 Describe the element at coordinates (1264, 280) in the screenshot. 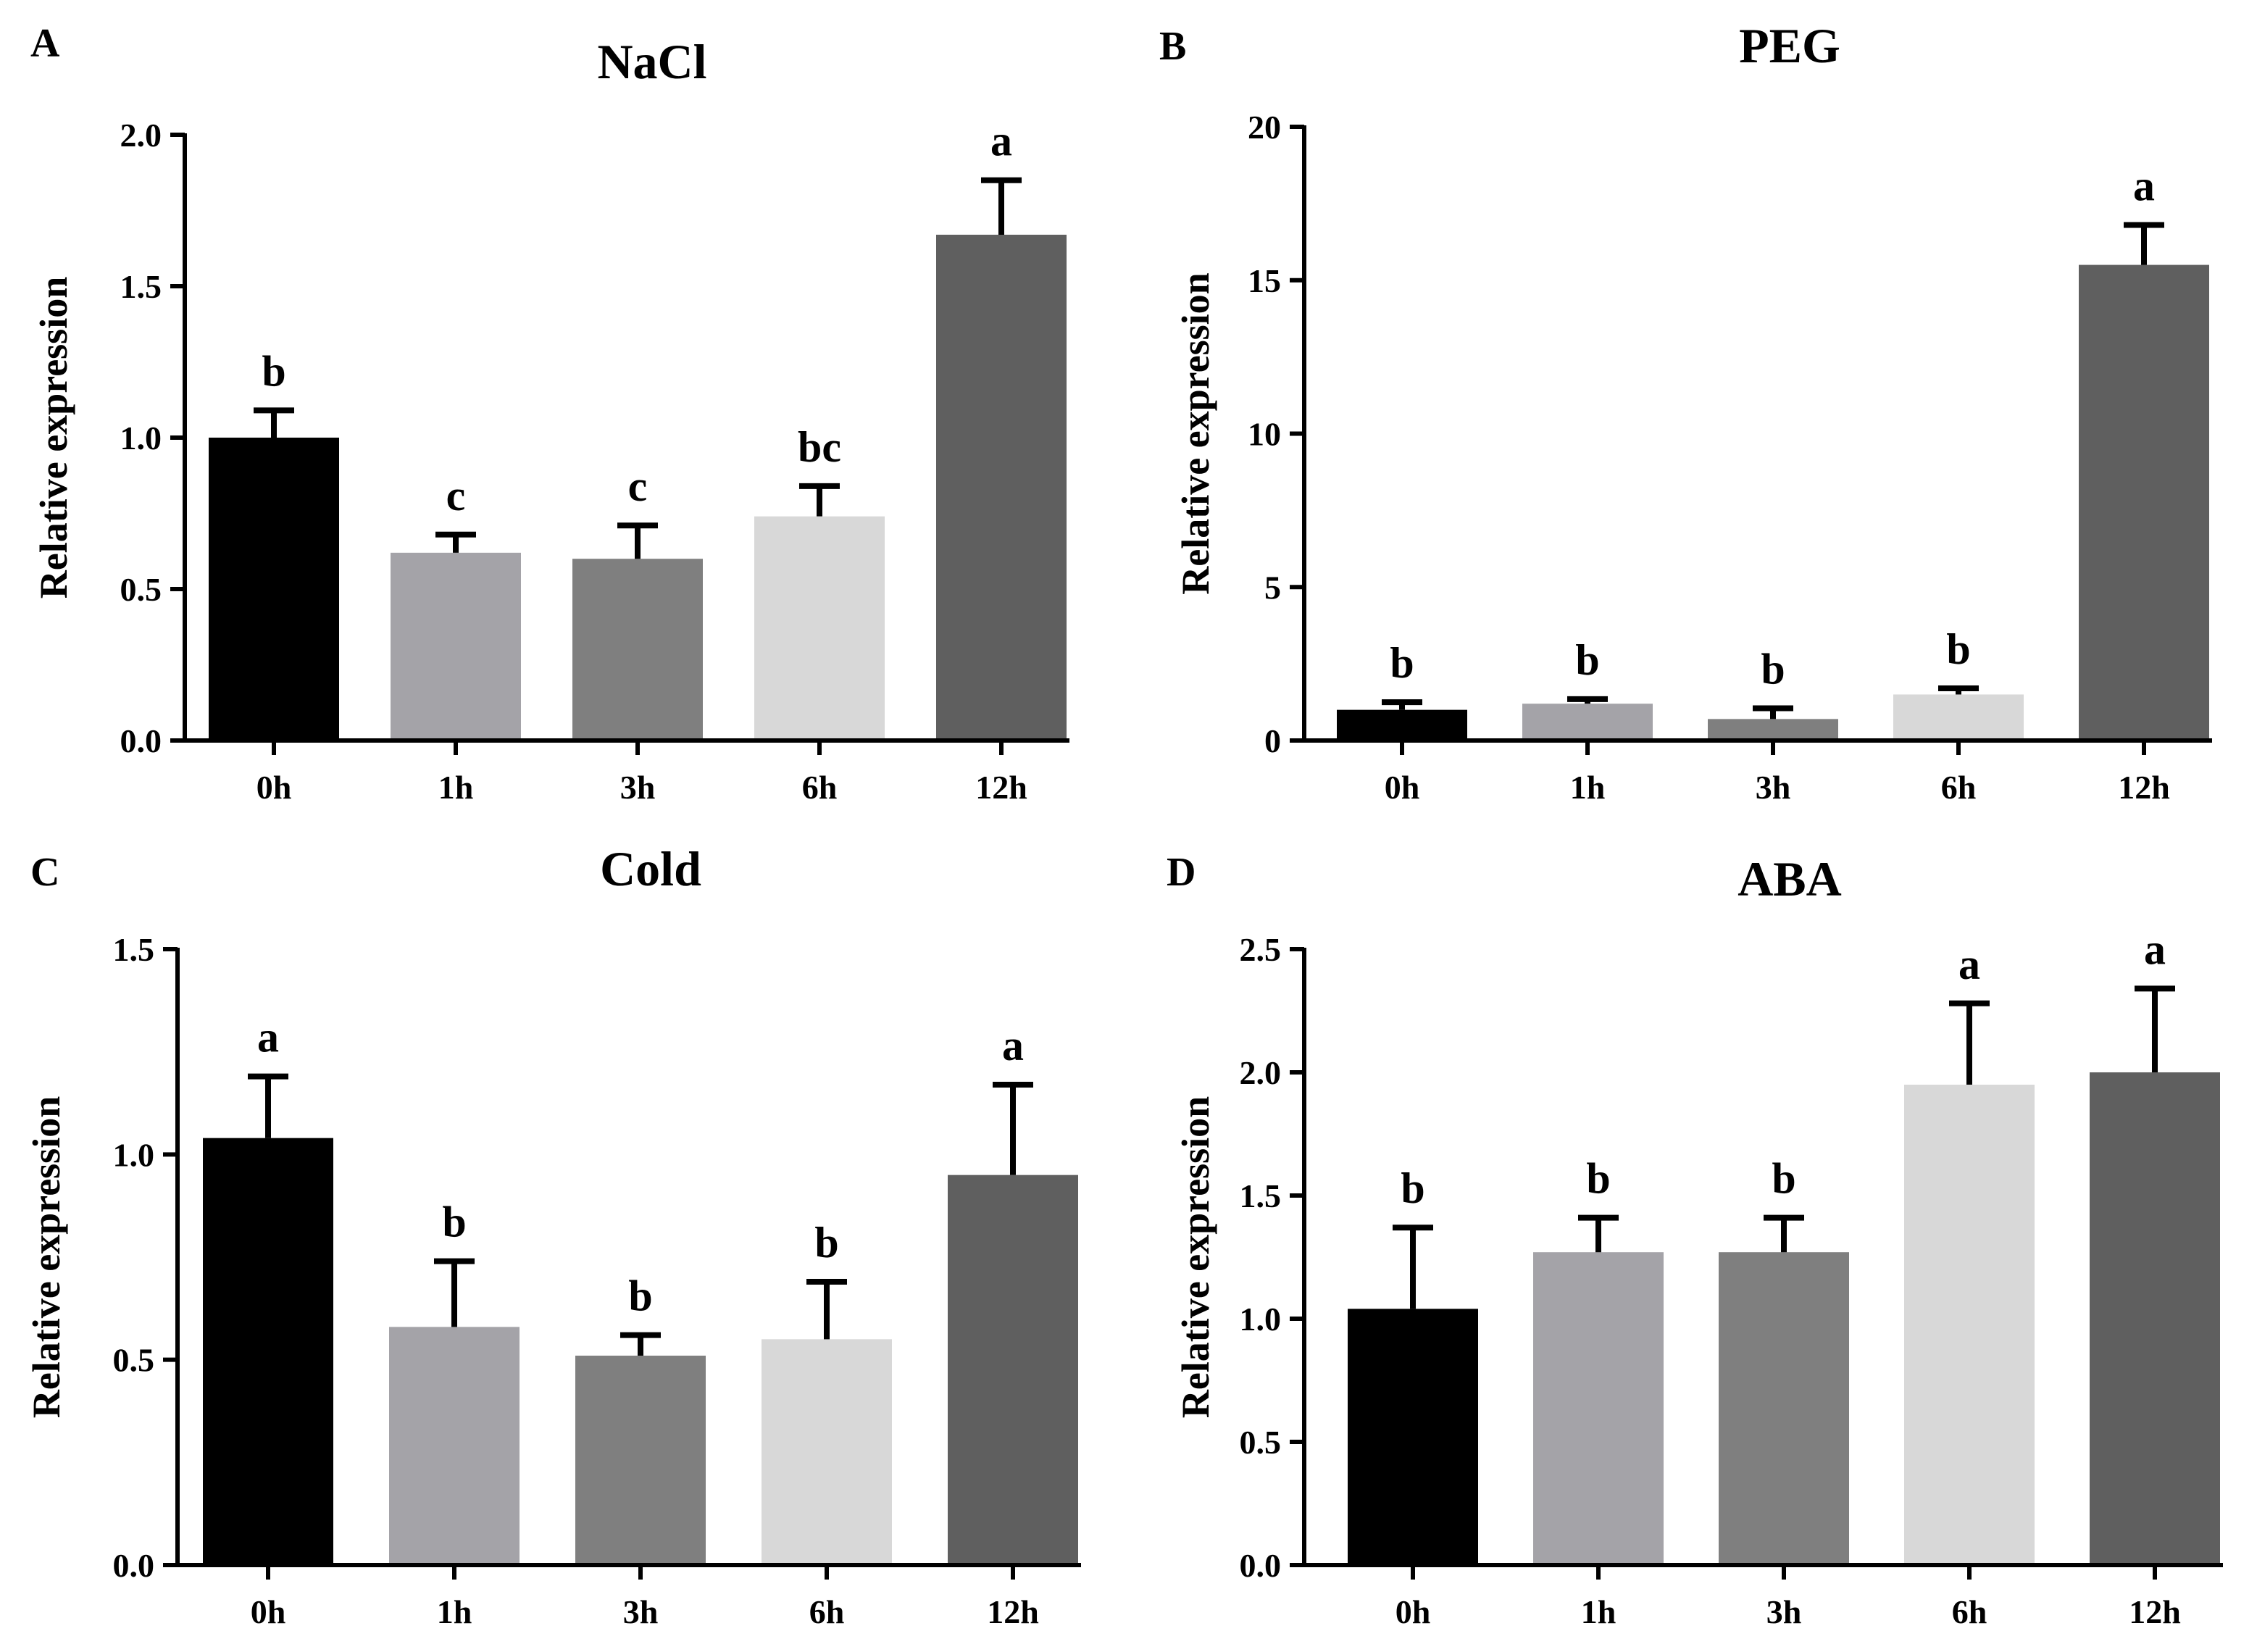

I see `y-tick-label: 15` at that location.